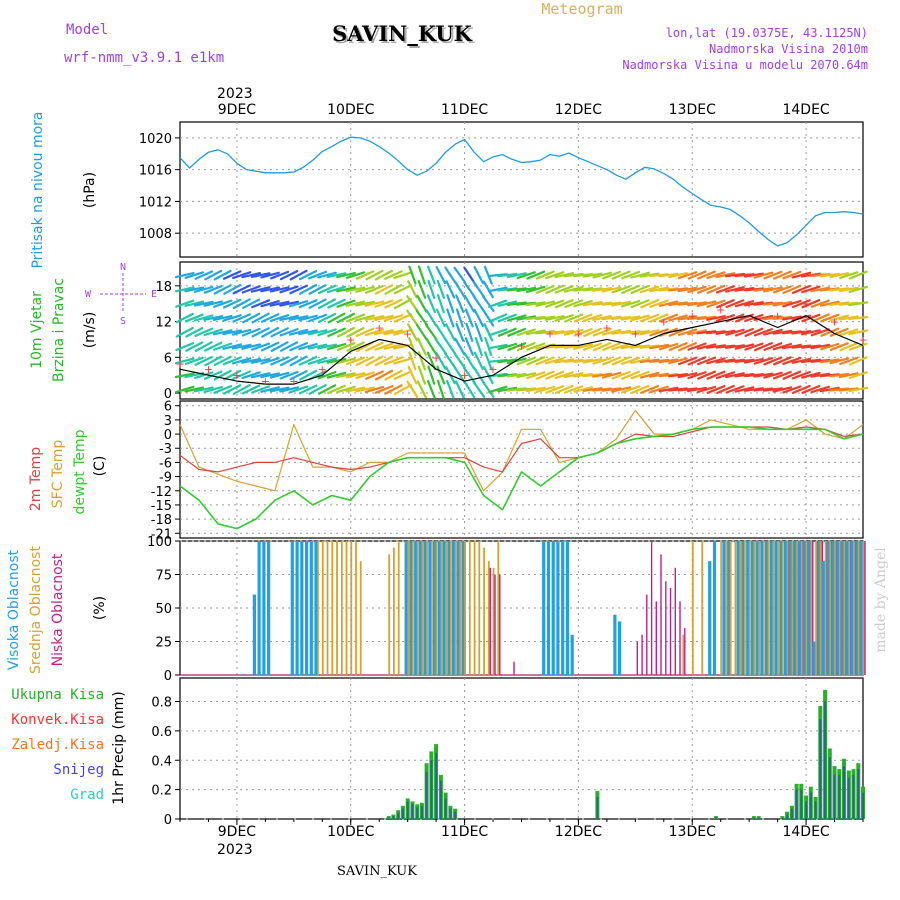 The width and height of the screenshot is (900, 900). Describe the element at coordinates (58, 609) in the screenshot. I see `cloud-low-label: Niska Oblacnost` at that location.